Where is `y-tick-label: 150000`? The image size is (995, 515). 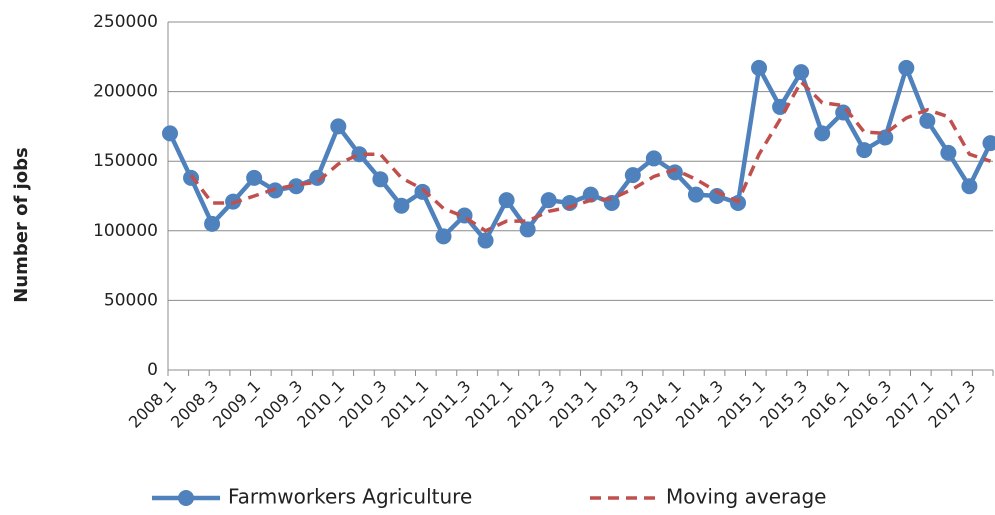
y-tick-label: 150000 is located at coordinates (125, 161).